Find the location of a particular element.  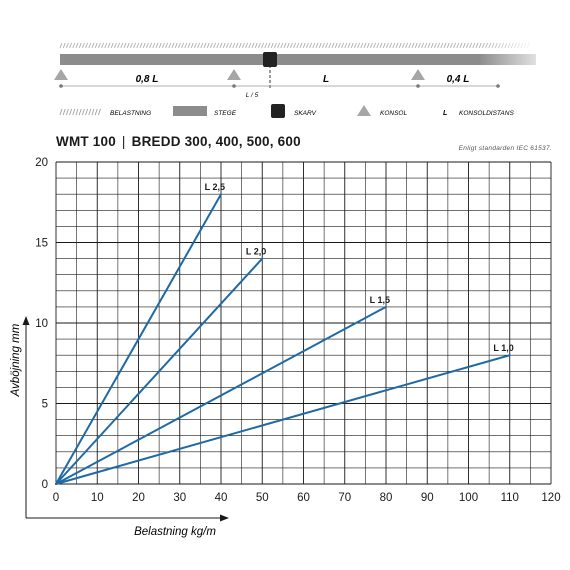

x-tick-label: 40 is located at coordinates (221, 498).